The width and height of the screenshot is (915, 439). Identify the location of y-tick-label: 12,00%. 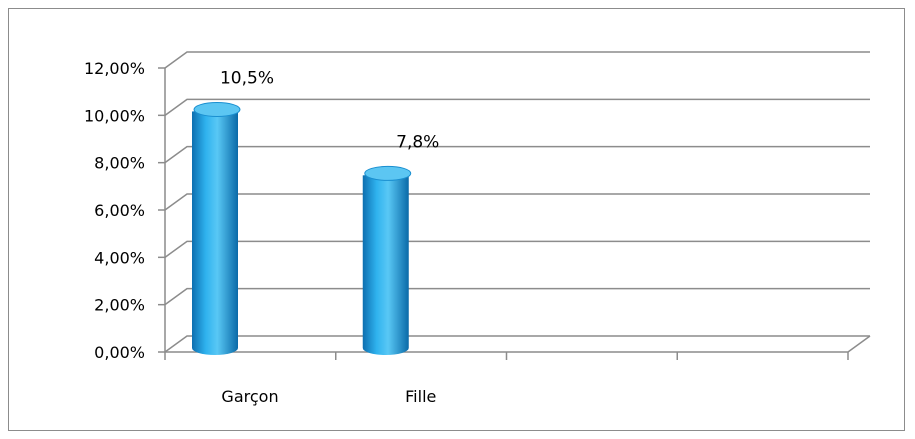
(114, 68).